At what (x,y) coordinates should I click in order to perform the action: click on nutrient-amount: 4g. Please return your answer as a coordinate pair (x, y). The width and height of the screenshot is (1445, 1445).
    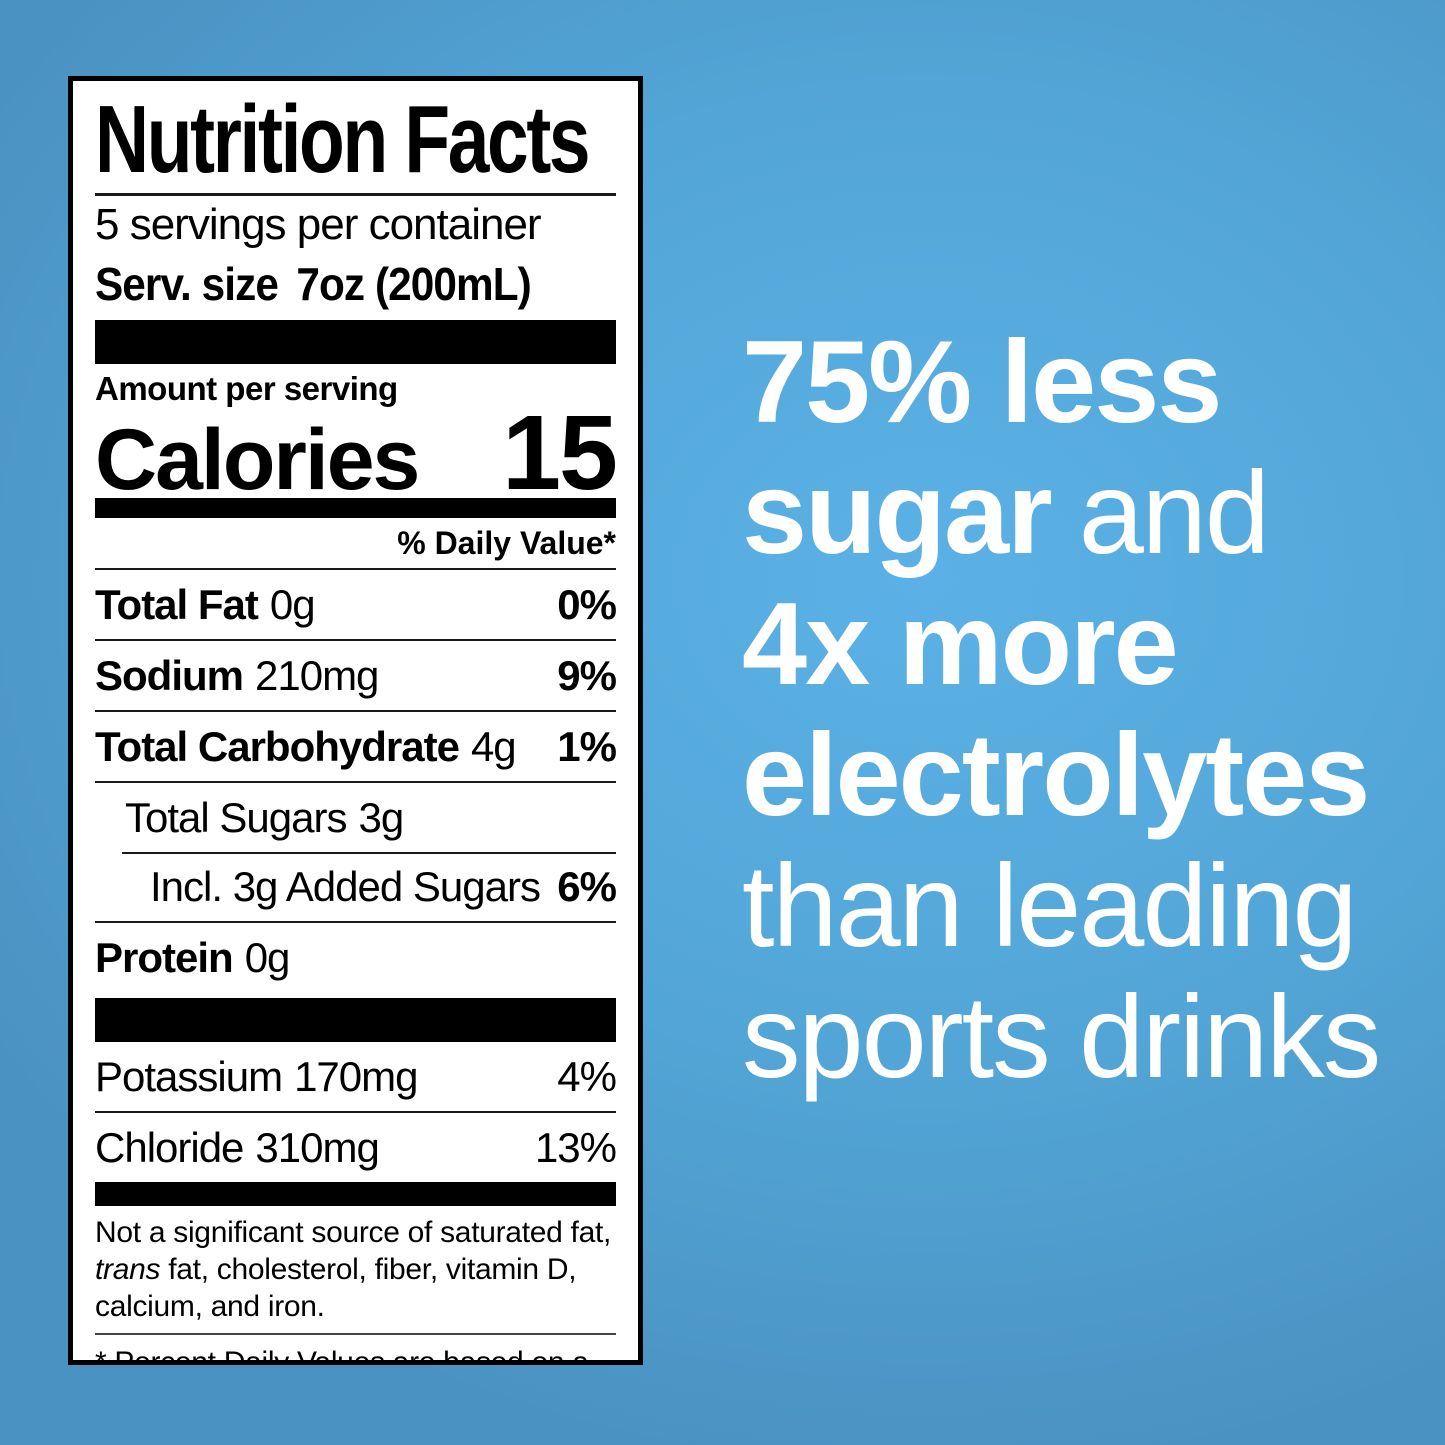
    Looking at the image, I should click on (493, 746).